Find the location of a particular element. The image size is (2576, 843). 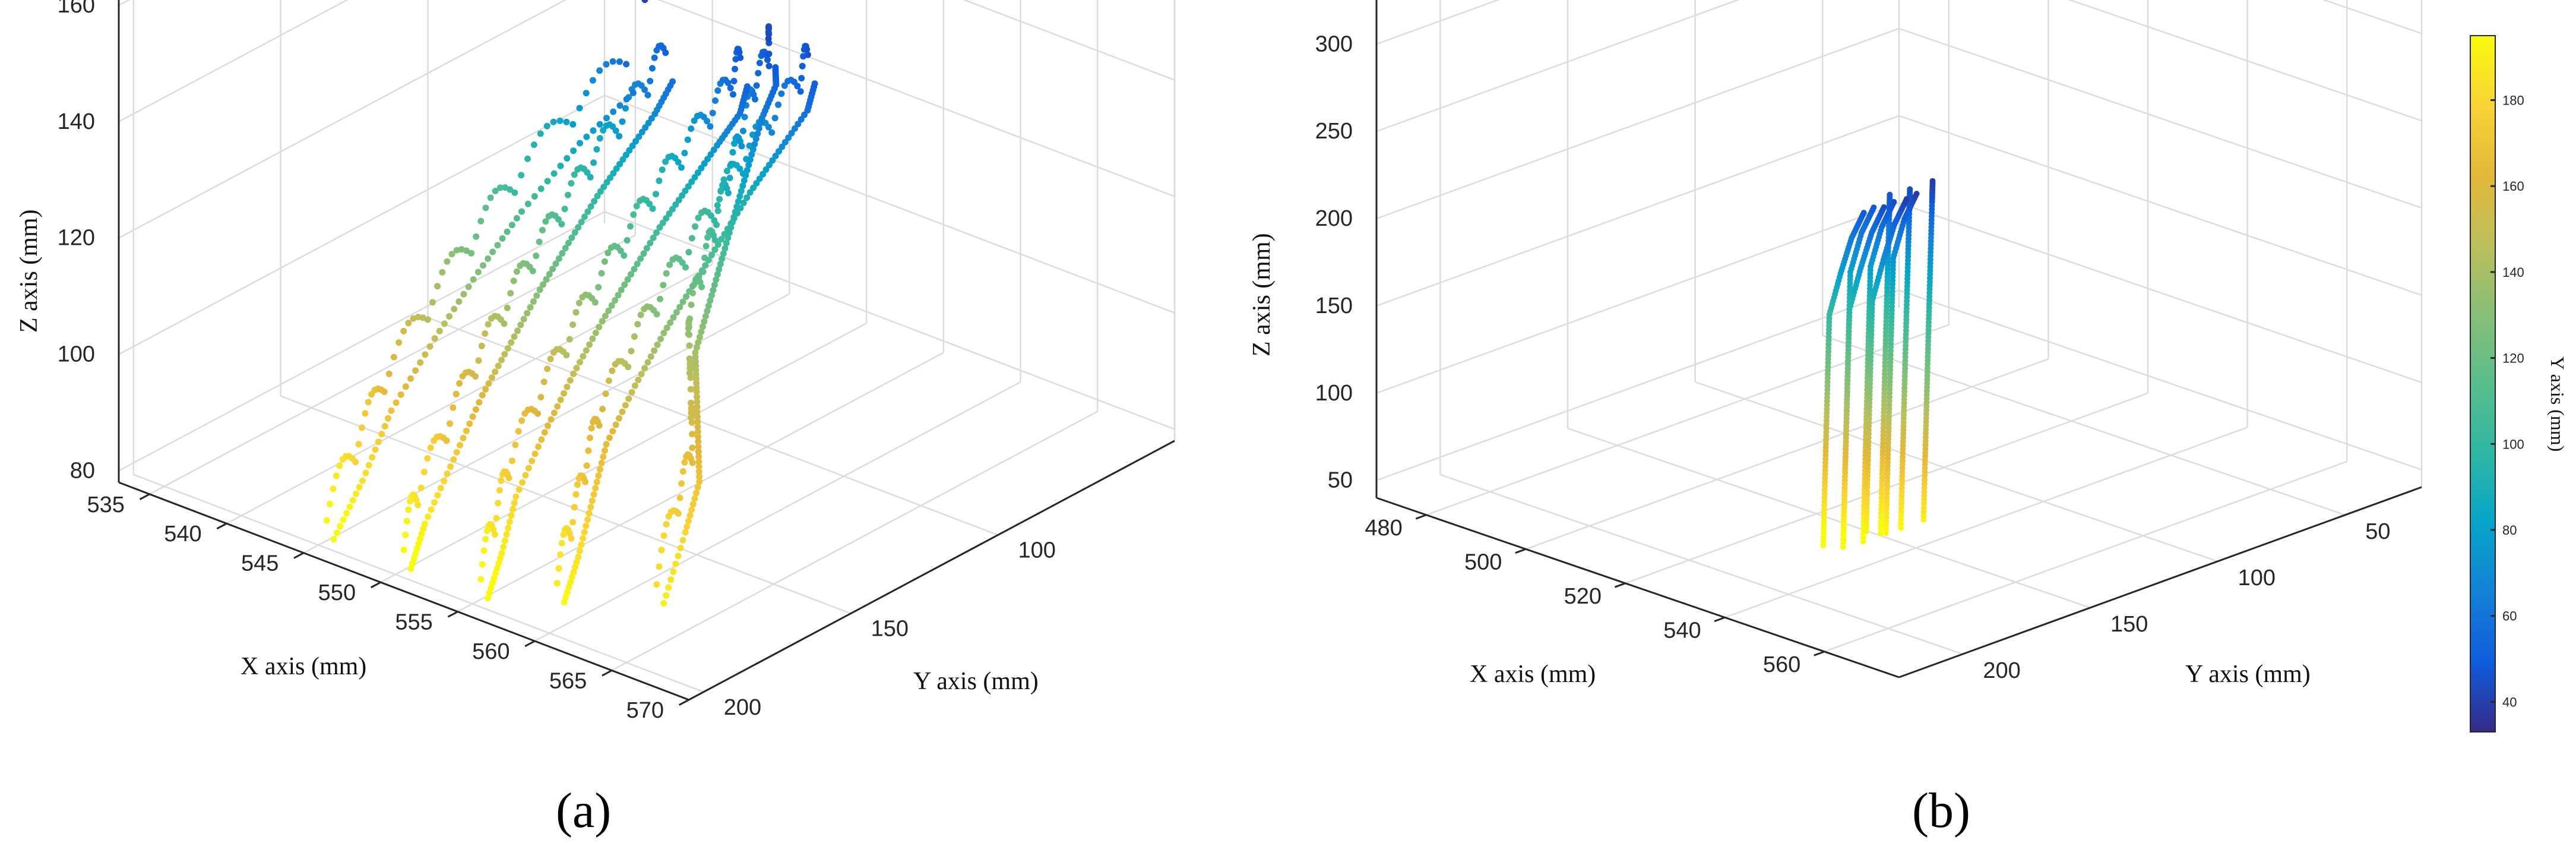

y-tick-label: 100 is located at coordinates (1037, 550).